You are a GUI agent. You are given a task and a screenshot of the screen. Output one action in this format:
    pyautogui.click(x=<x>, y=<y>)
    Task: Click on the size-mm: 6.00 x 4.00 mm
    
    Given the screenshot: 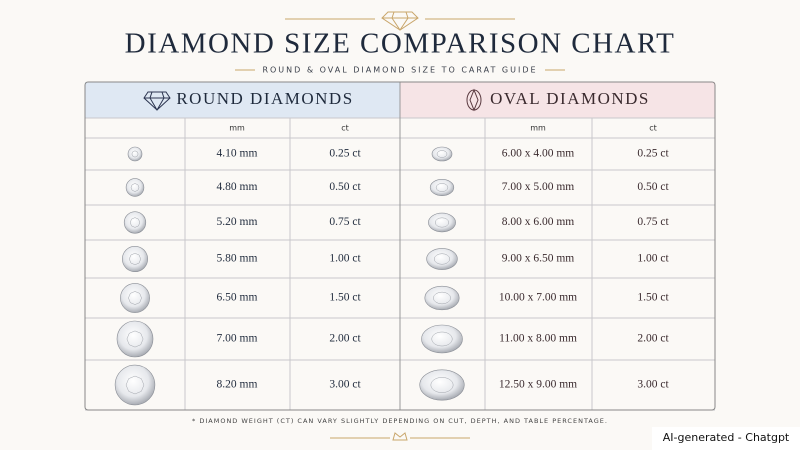 What is the action you would take?
    pyautogui.click(x=538, y=154)
    